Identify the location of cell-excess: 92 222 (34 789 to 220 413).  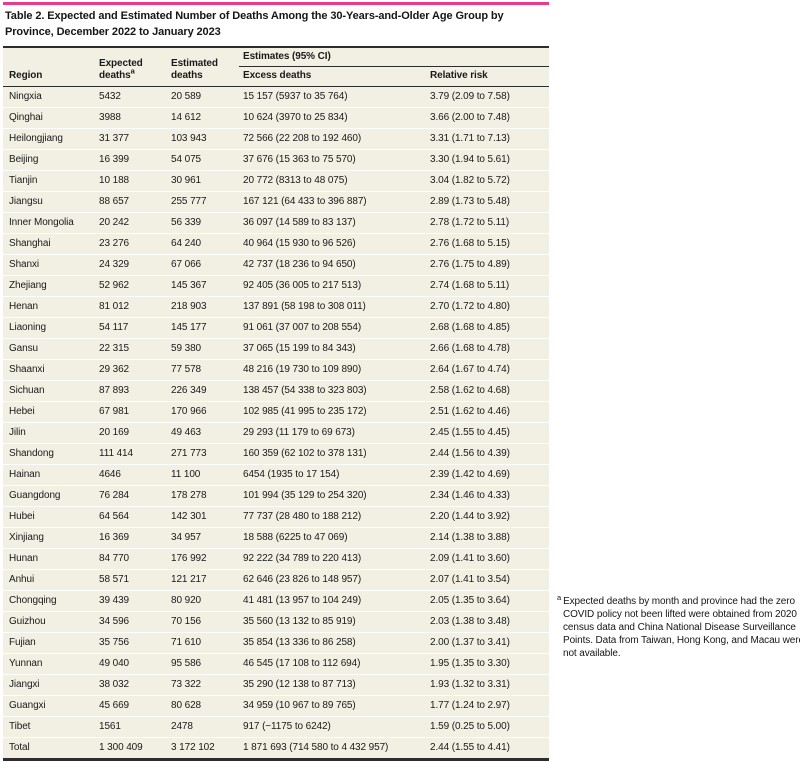
(332, 559).